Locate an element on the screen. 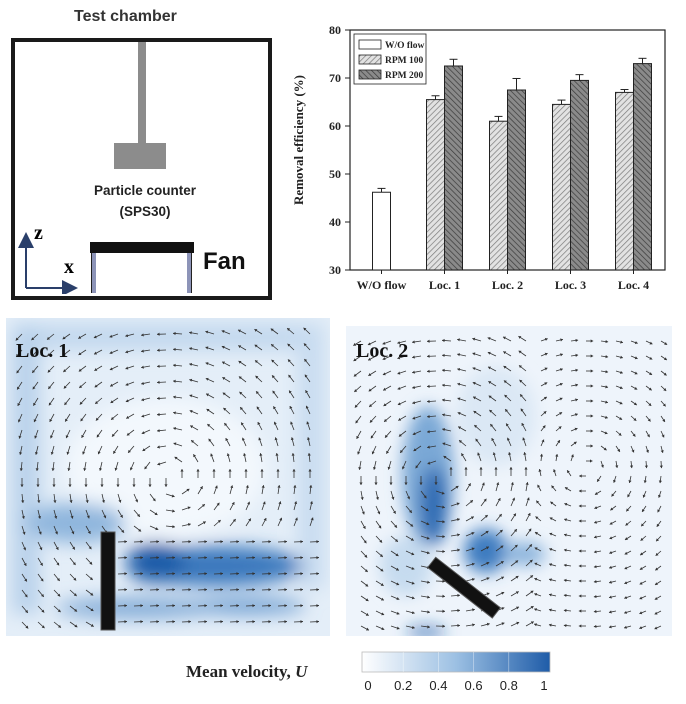 This screenshot has width=686, height=704. loc1-label: Loc. 1 is located at coordinates (42, 351).